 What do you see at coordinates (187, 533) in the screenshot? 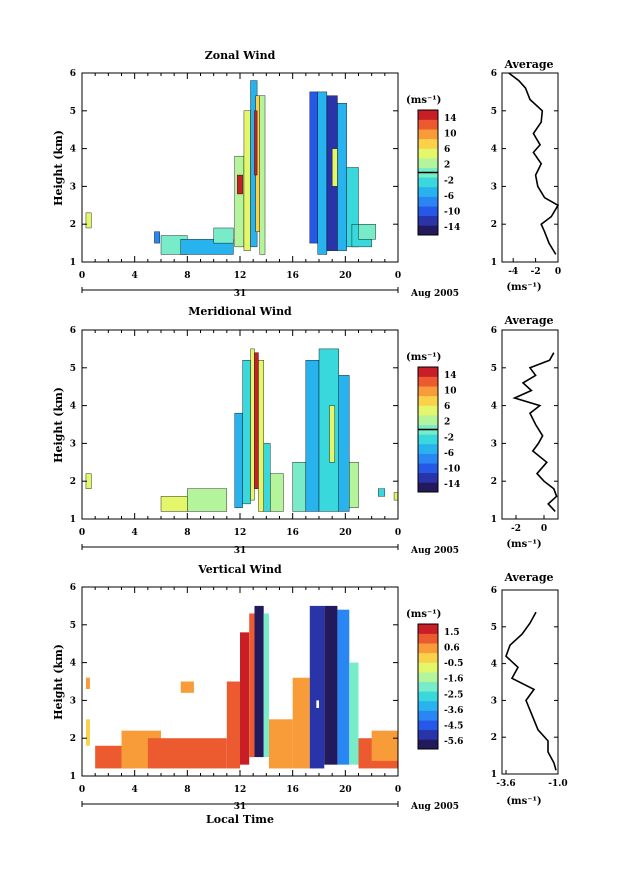
I see `x-tick-label: 8` at bounding box center [187, 533].